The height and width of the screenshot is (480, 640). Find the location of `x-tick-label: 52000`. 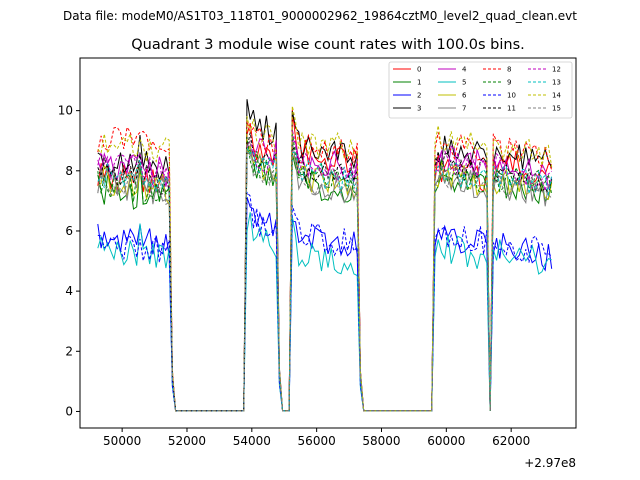

x-tick-label: 52000 is located at coordinates (187, 441).